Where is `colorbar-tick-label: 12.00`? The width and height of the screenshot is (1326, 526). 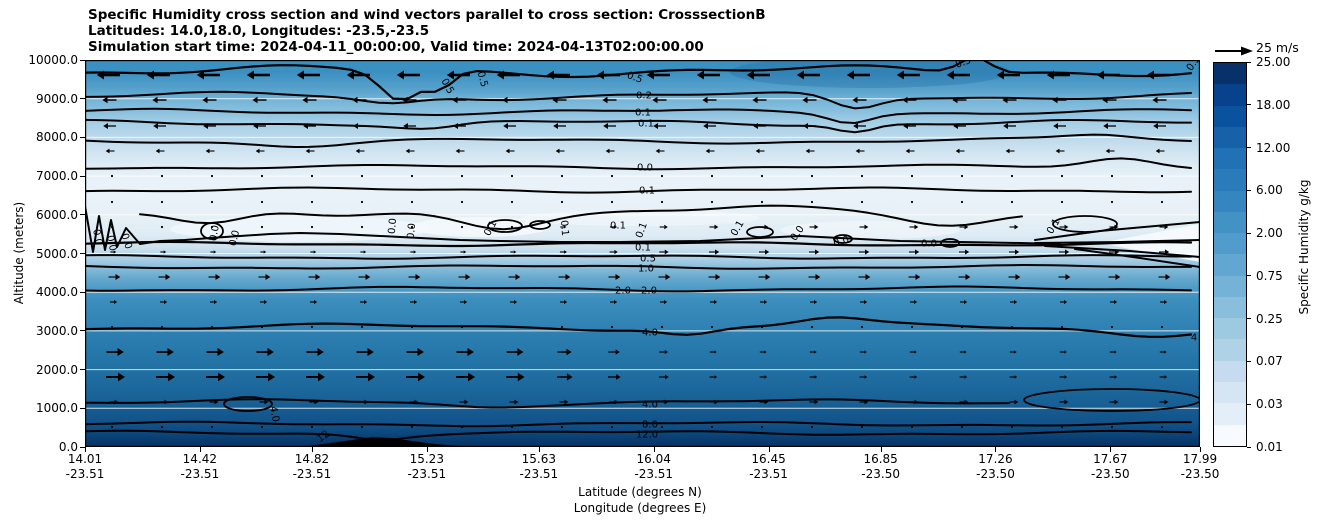 colorbar-tick-label: 12.00 is located at coordinates (1273, 147).